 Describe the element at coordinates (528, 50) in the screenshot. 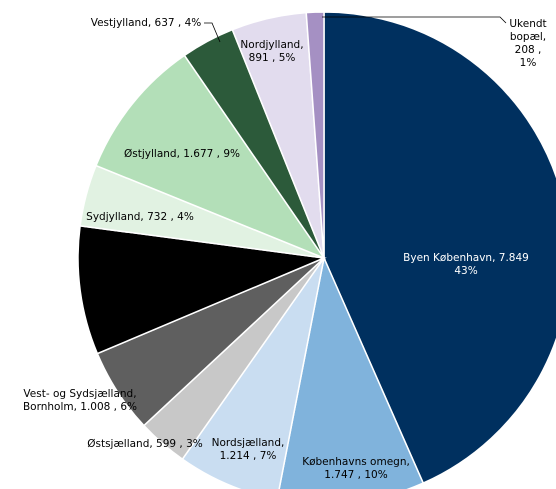

I see `data-label: 208 ,` at that location.